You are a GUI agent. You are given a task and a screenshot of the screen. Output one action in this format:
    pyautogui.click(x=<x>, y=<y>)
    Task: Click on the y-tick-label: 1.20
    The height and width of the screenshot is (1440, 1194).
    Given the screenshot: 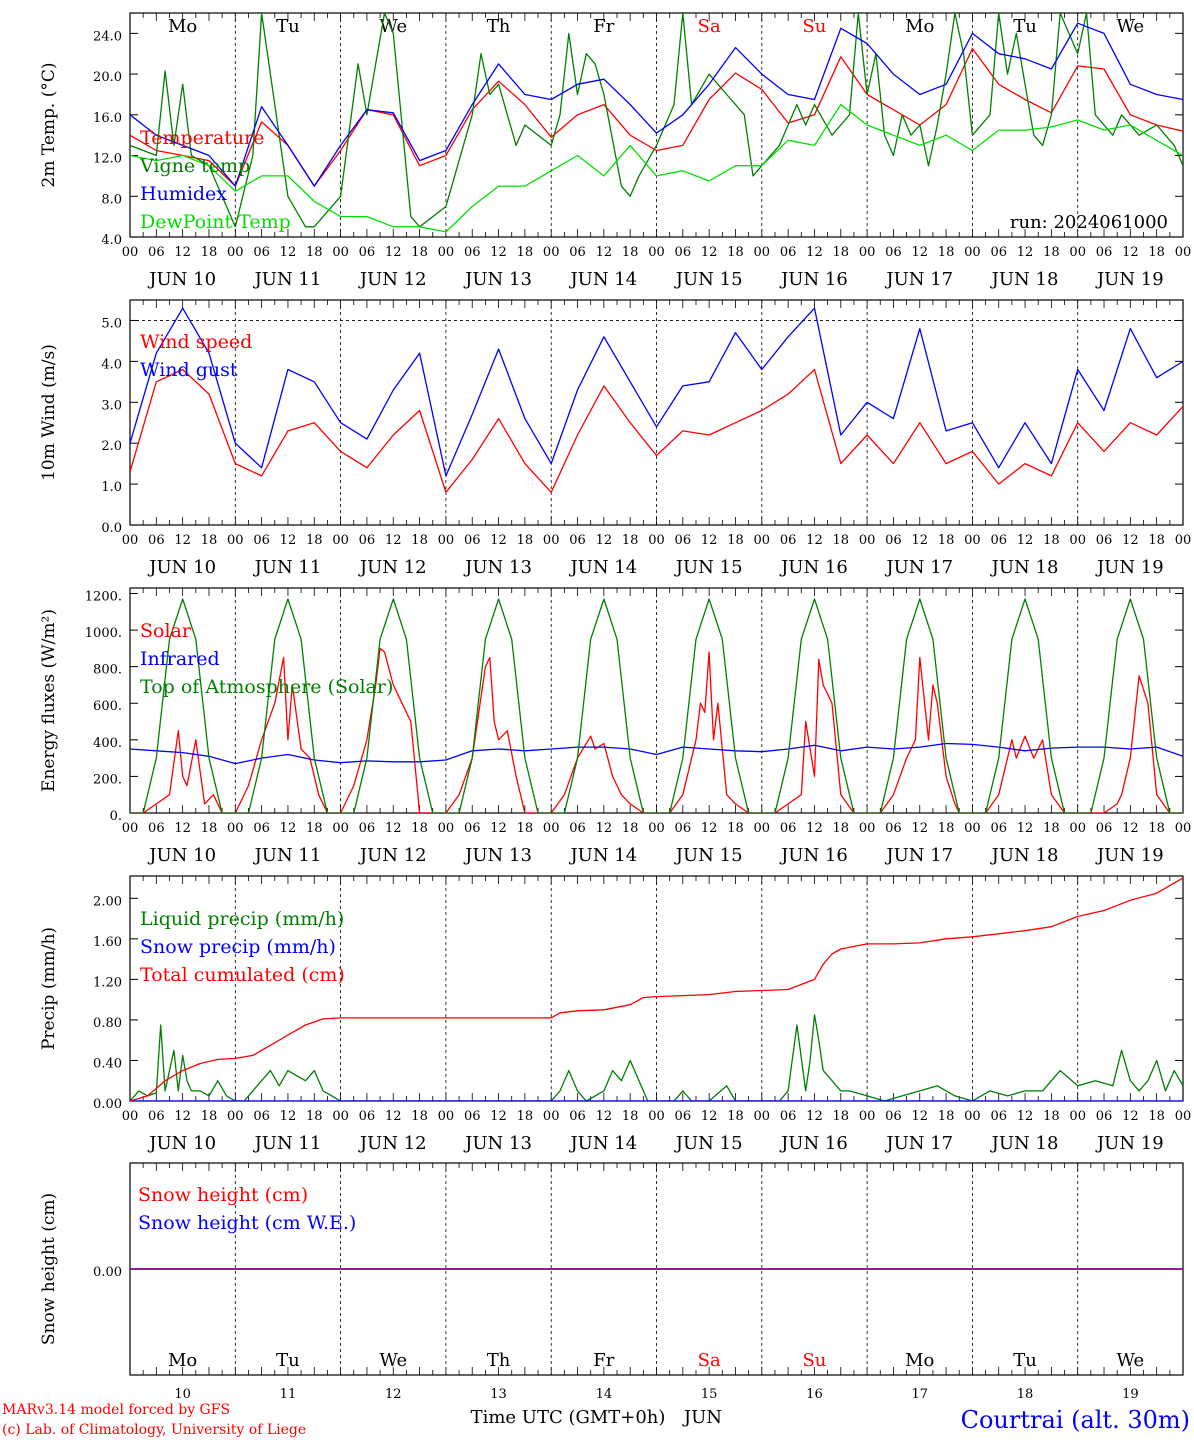 What is the action you would take?
    pyautogui.click(x=107, y=982)
    